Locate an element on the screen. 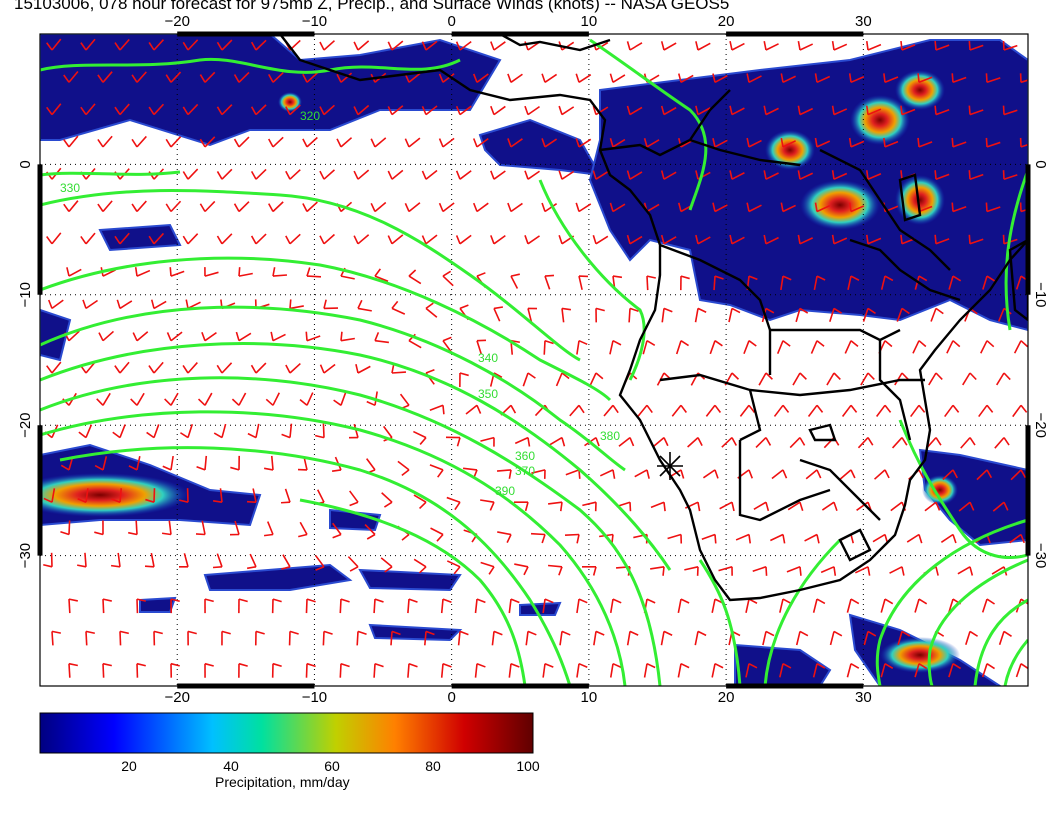 Image resolution: width=1056 pixels, height=816 pixels. colorbar-tick-label: 40 is located at coordinates (231, 766).